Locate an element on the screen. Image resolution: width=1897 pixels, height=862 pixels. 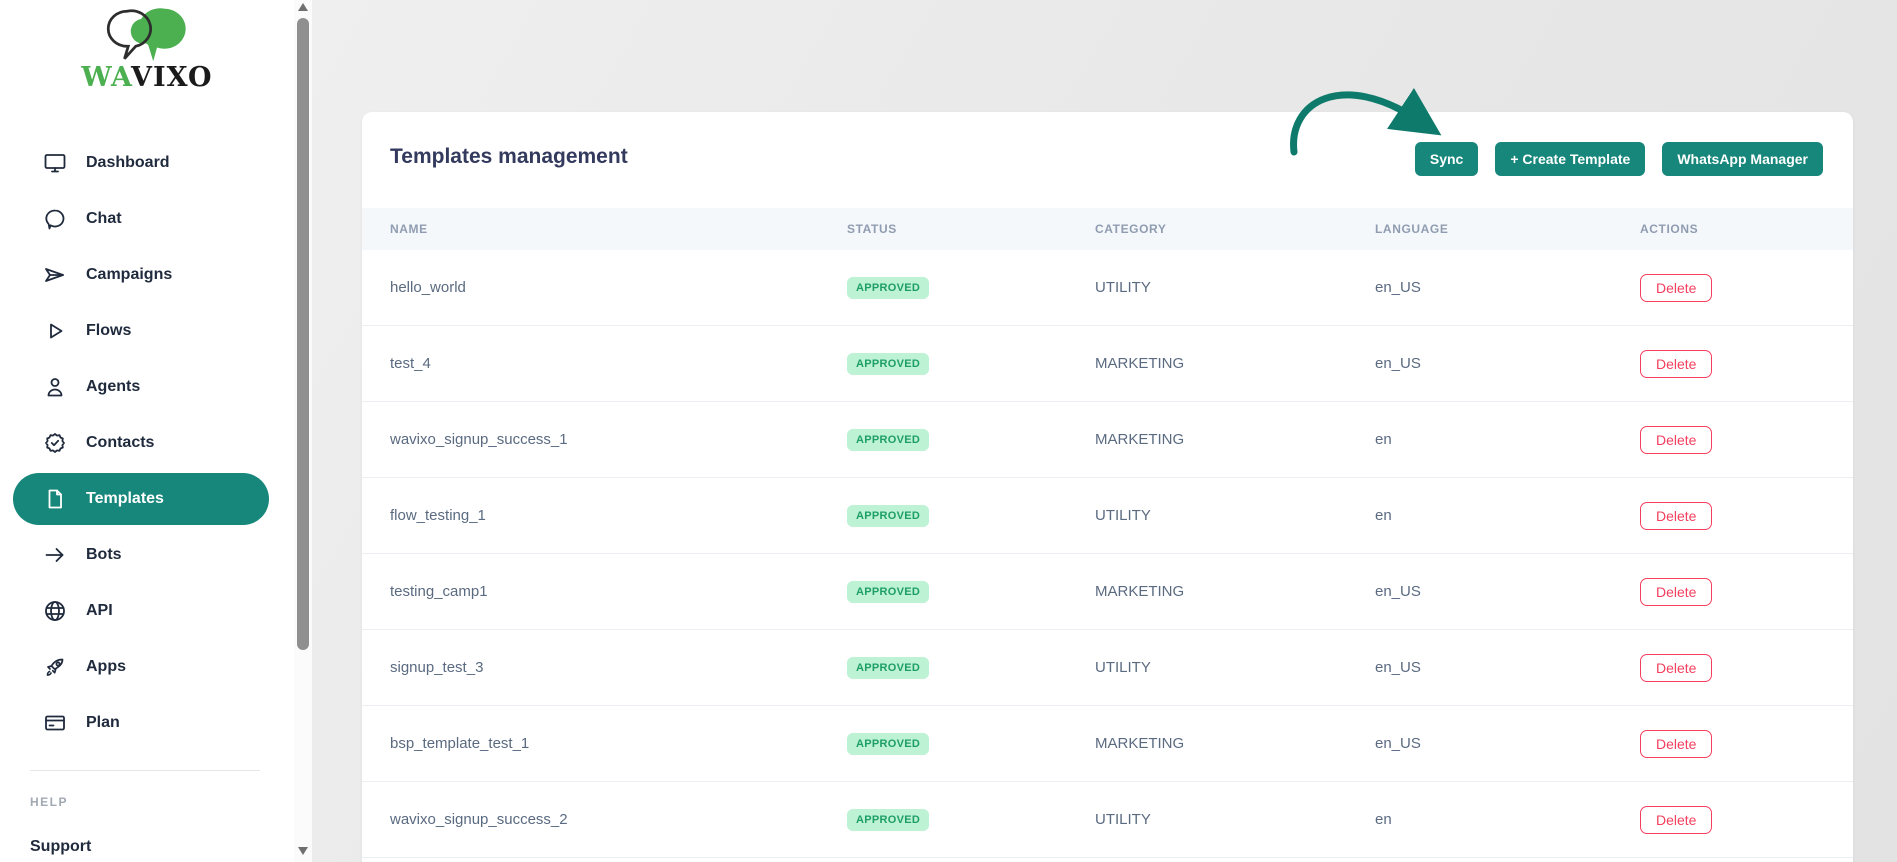
sidebar-item-contacts: Contacts is located at coordinates (147, 443).